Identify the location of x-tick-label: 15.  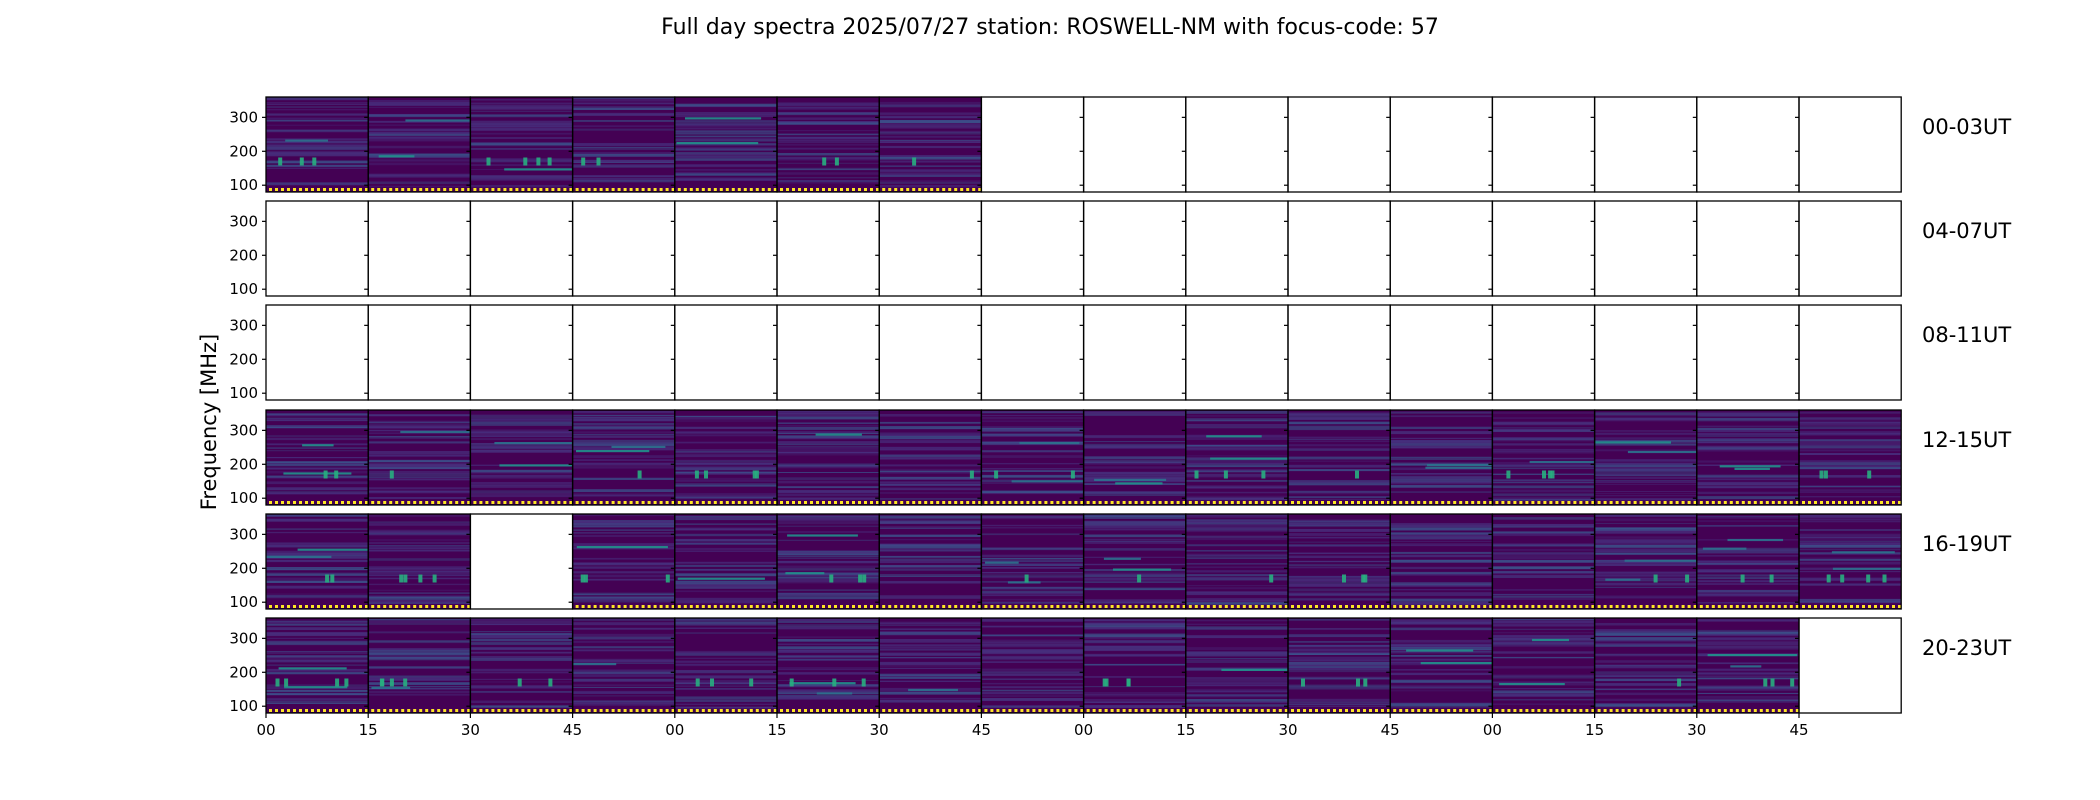
(1594, 730).